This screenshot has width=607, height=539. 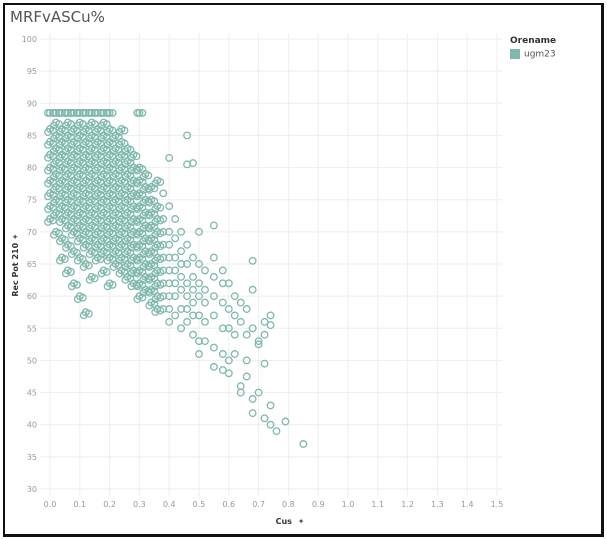 What do you see at coordinates (32, 393) in the screenshot?
I see `y-tick-label: 45` at bounding box center [32, 393].